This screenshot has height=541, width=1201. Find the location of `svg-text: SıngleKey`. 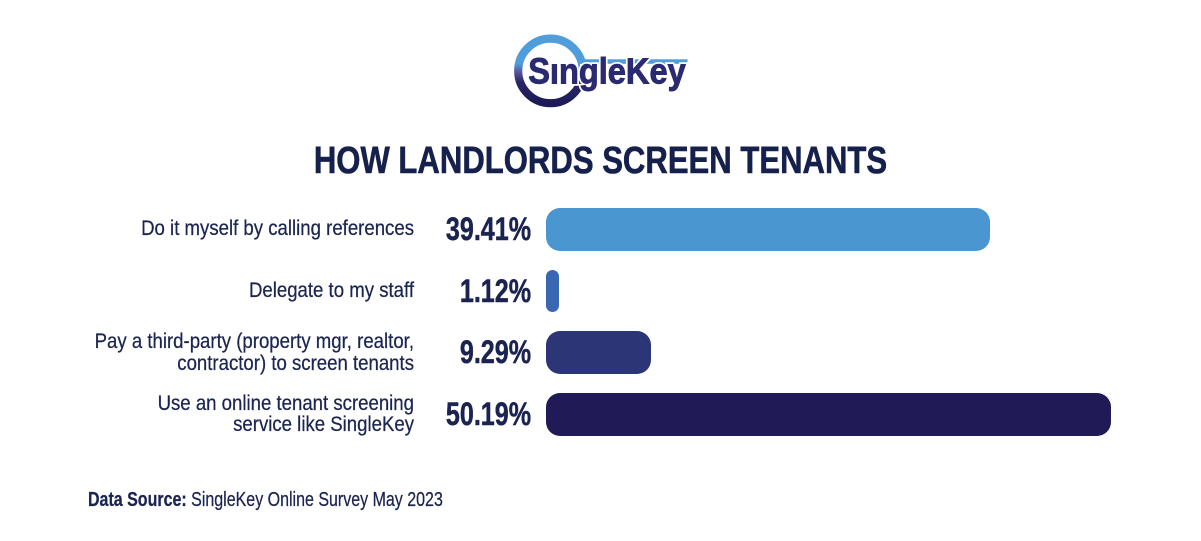

svg-text: SıngleKey is located at coordinates (607, 71).